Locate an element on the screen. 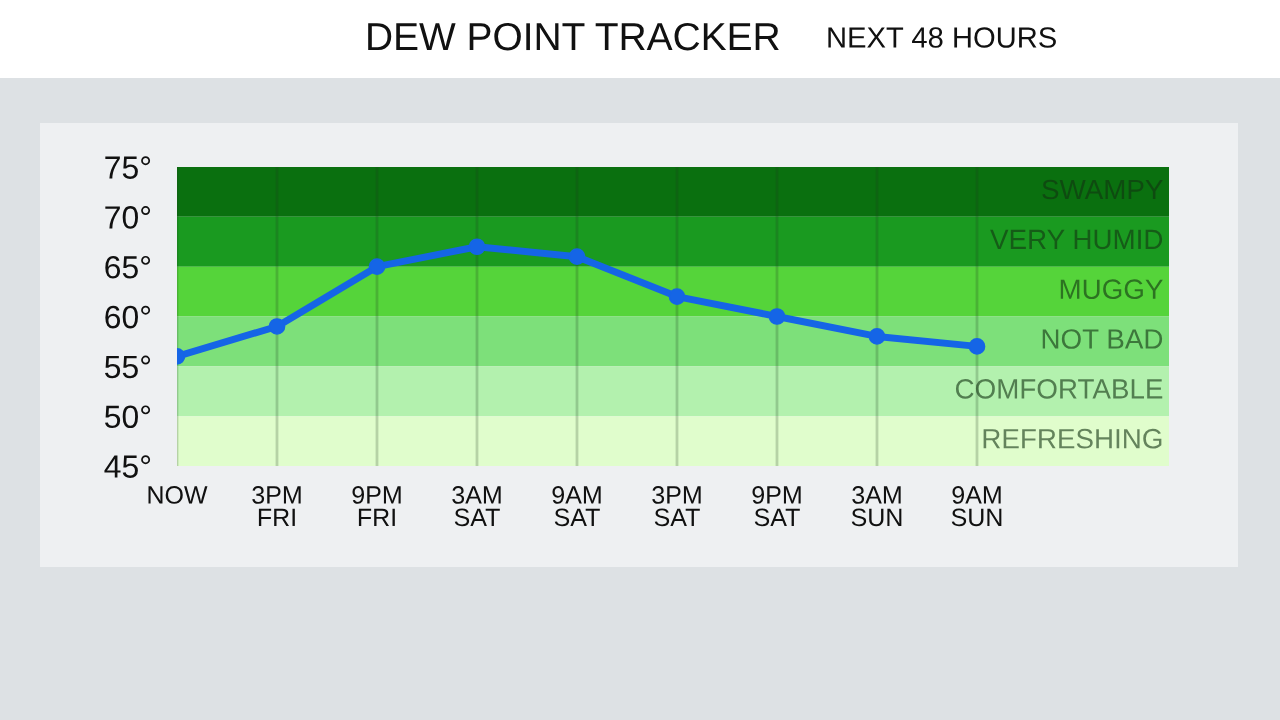  x-tick-label: 9PM SAT is located at coordinates (776, 506).